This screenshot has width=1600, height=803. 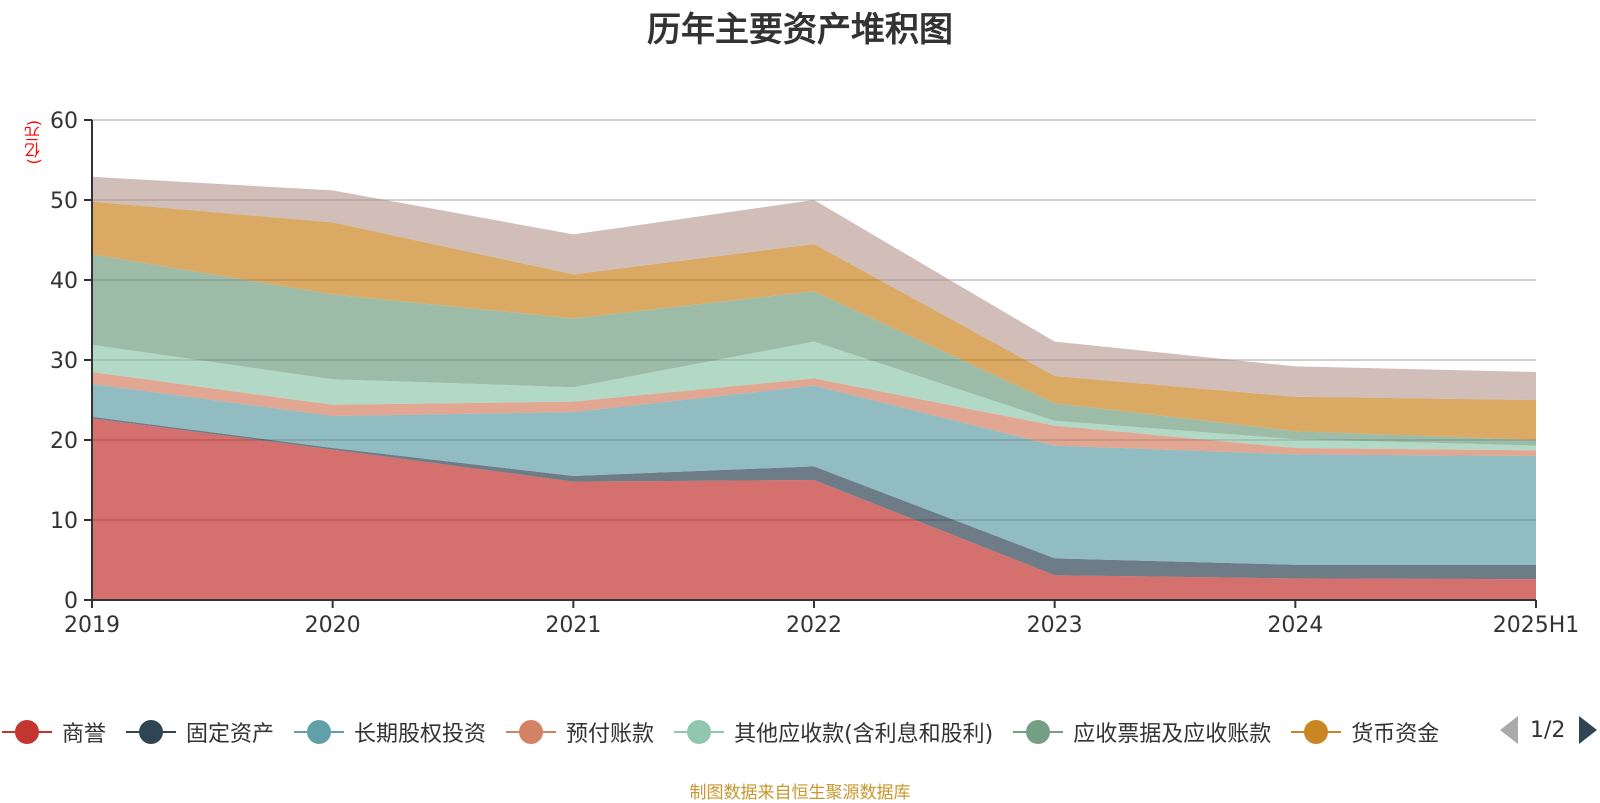 I want to click on legend-page-indicator: 1/2, so click(x=1548, y=730).